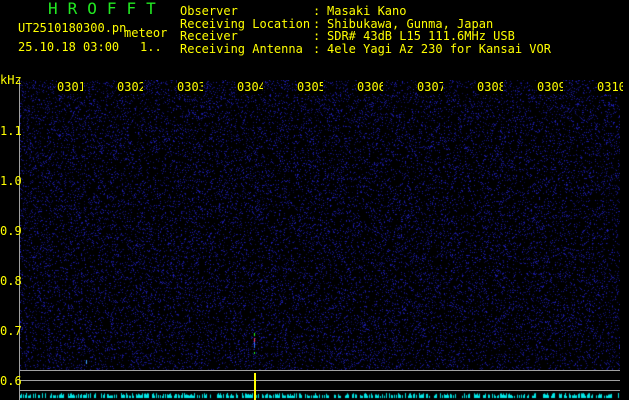  I want to click on x-tick-label: 0302, so click(130, 87).